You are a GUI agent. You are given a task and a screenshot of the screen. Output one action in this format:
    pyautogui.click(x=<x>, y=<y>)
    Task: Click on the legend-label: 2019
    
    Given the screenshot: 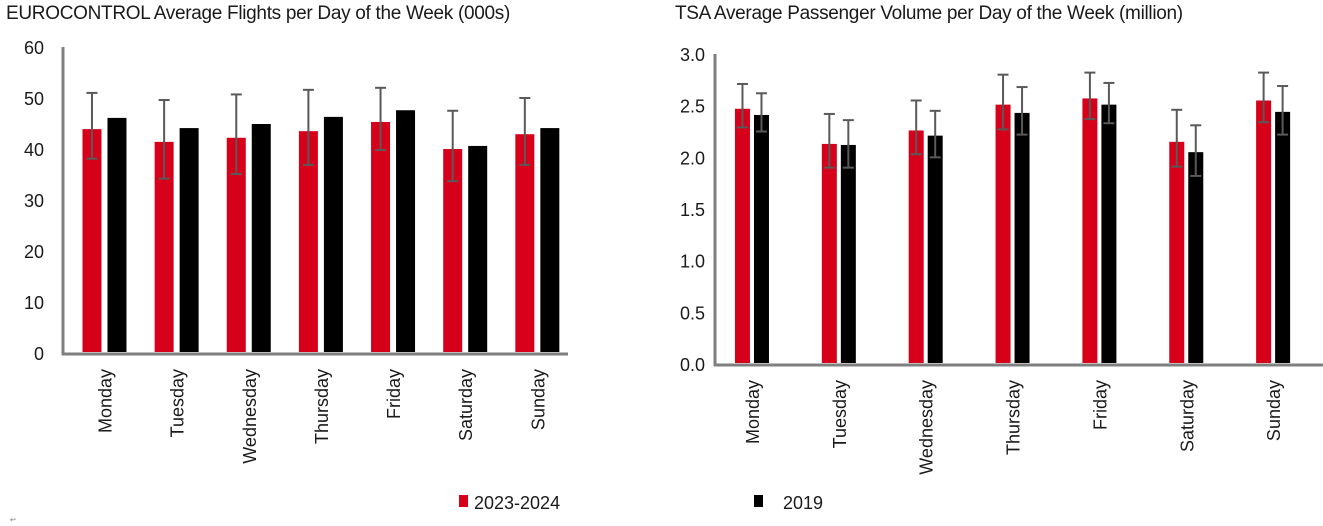 What is the action you would take?
    pyautogui.click(x=803, y=503)
    